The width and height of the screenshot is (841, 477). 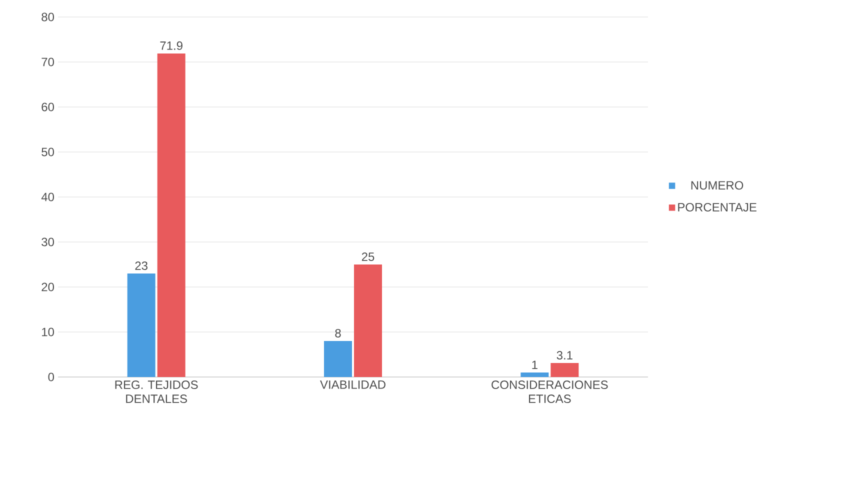 What do you see at coordinates (550, 392) in the screenshot?
I see `x-tick-label: CONSIDERACIONES ETICAS` at bounding box center [550, 392].